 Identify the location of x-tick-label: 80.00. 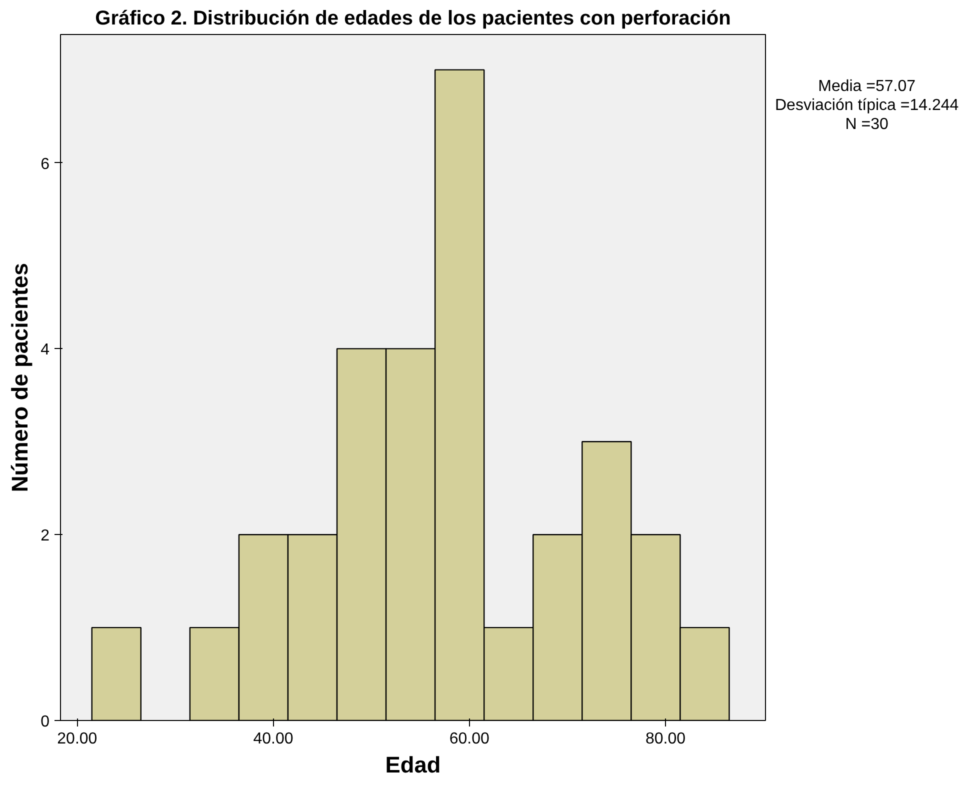
(665, 739).